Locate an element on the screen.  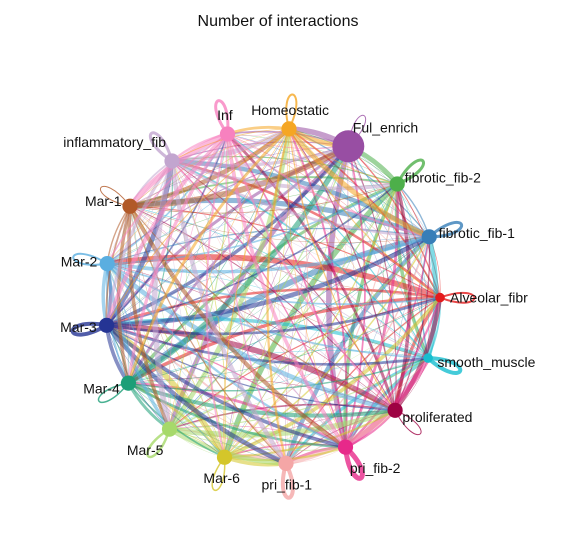
edge-mar-5-to-proliferated is located at coordinates (282, 422).